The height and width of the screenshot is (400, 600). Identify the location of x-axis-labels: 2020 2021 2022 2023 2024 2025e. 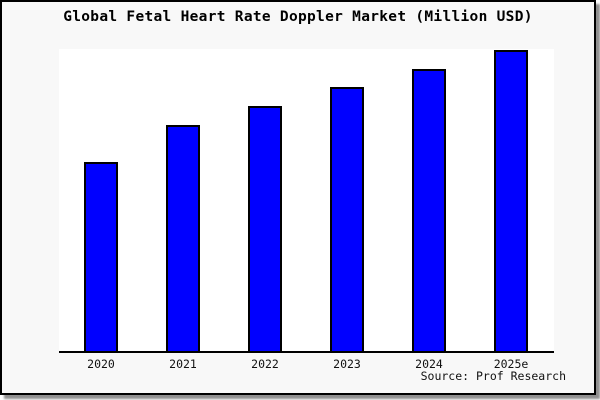
(306, 365).